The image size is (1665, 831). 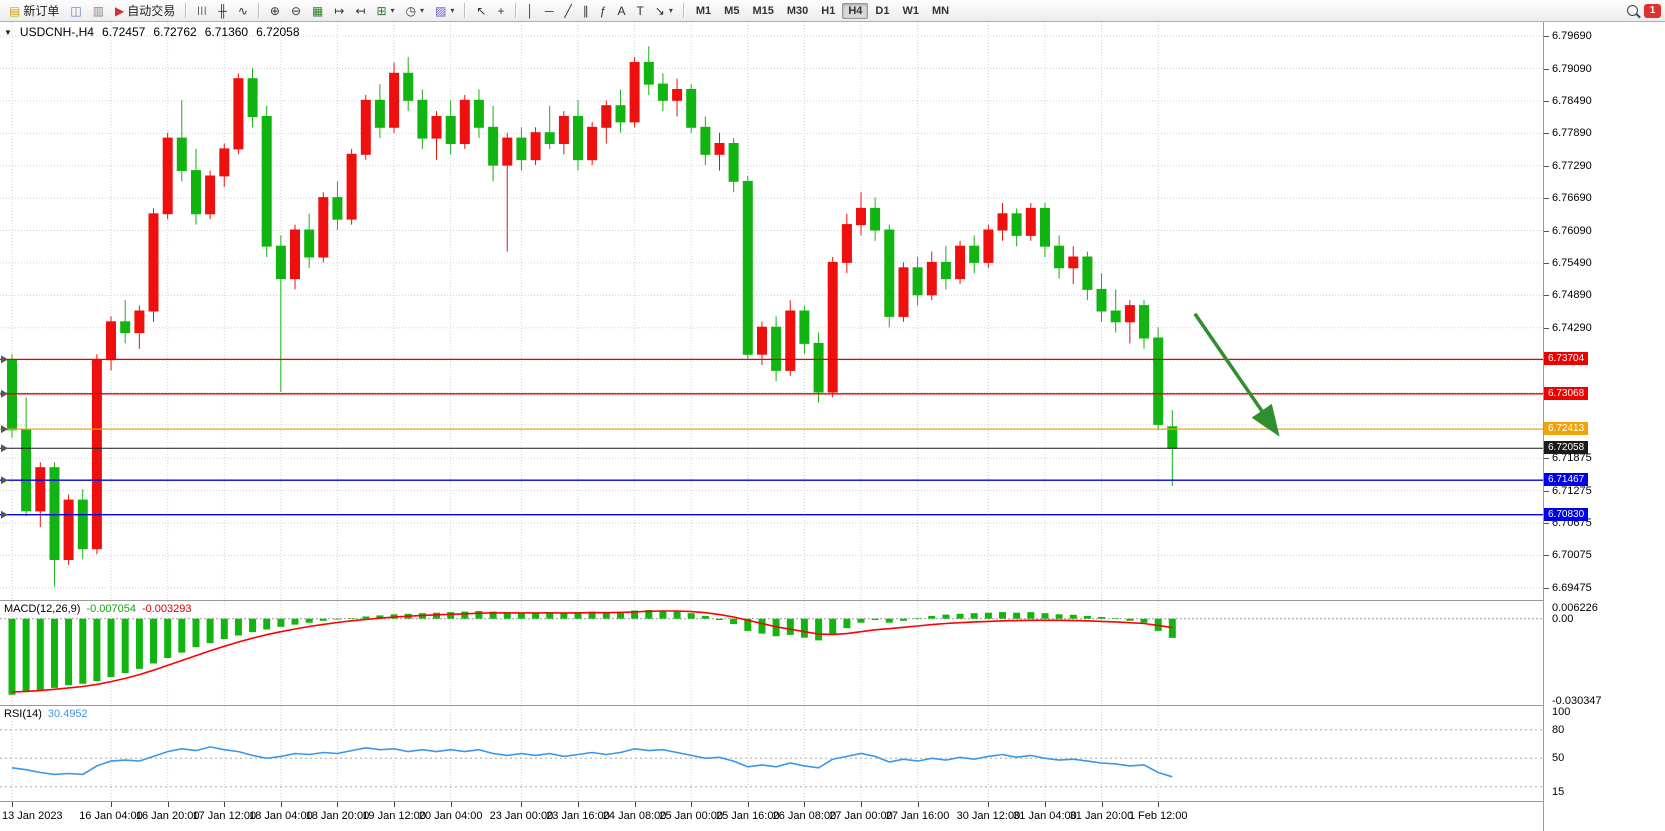 I want to click on chart-shift-icon: ↤, so click(x=360, y=10).